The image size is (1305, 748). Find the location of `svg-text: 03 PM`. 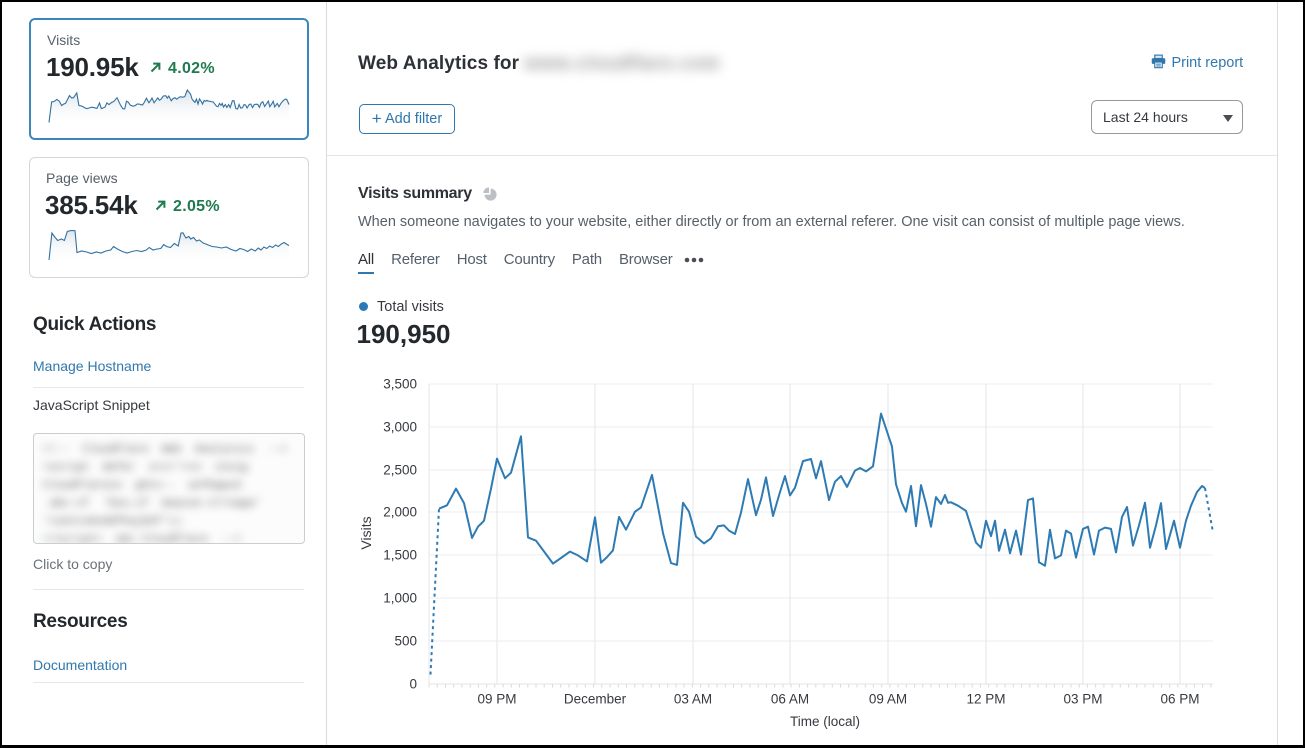

svg-text: 03 PM is located at coordinates (1082, 699).